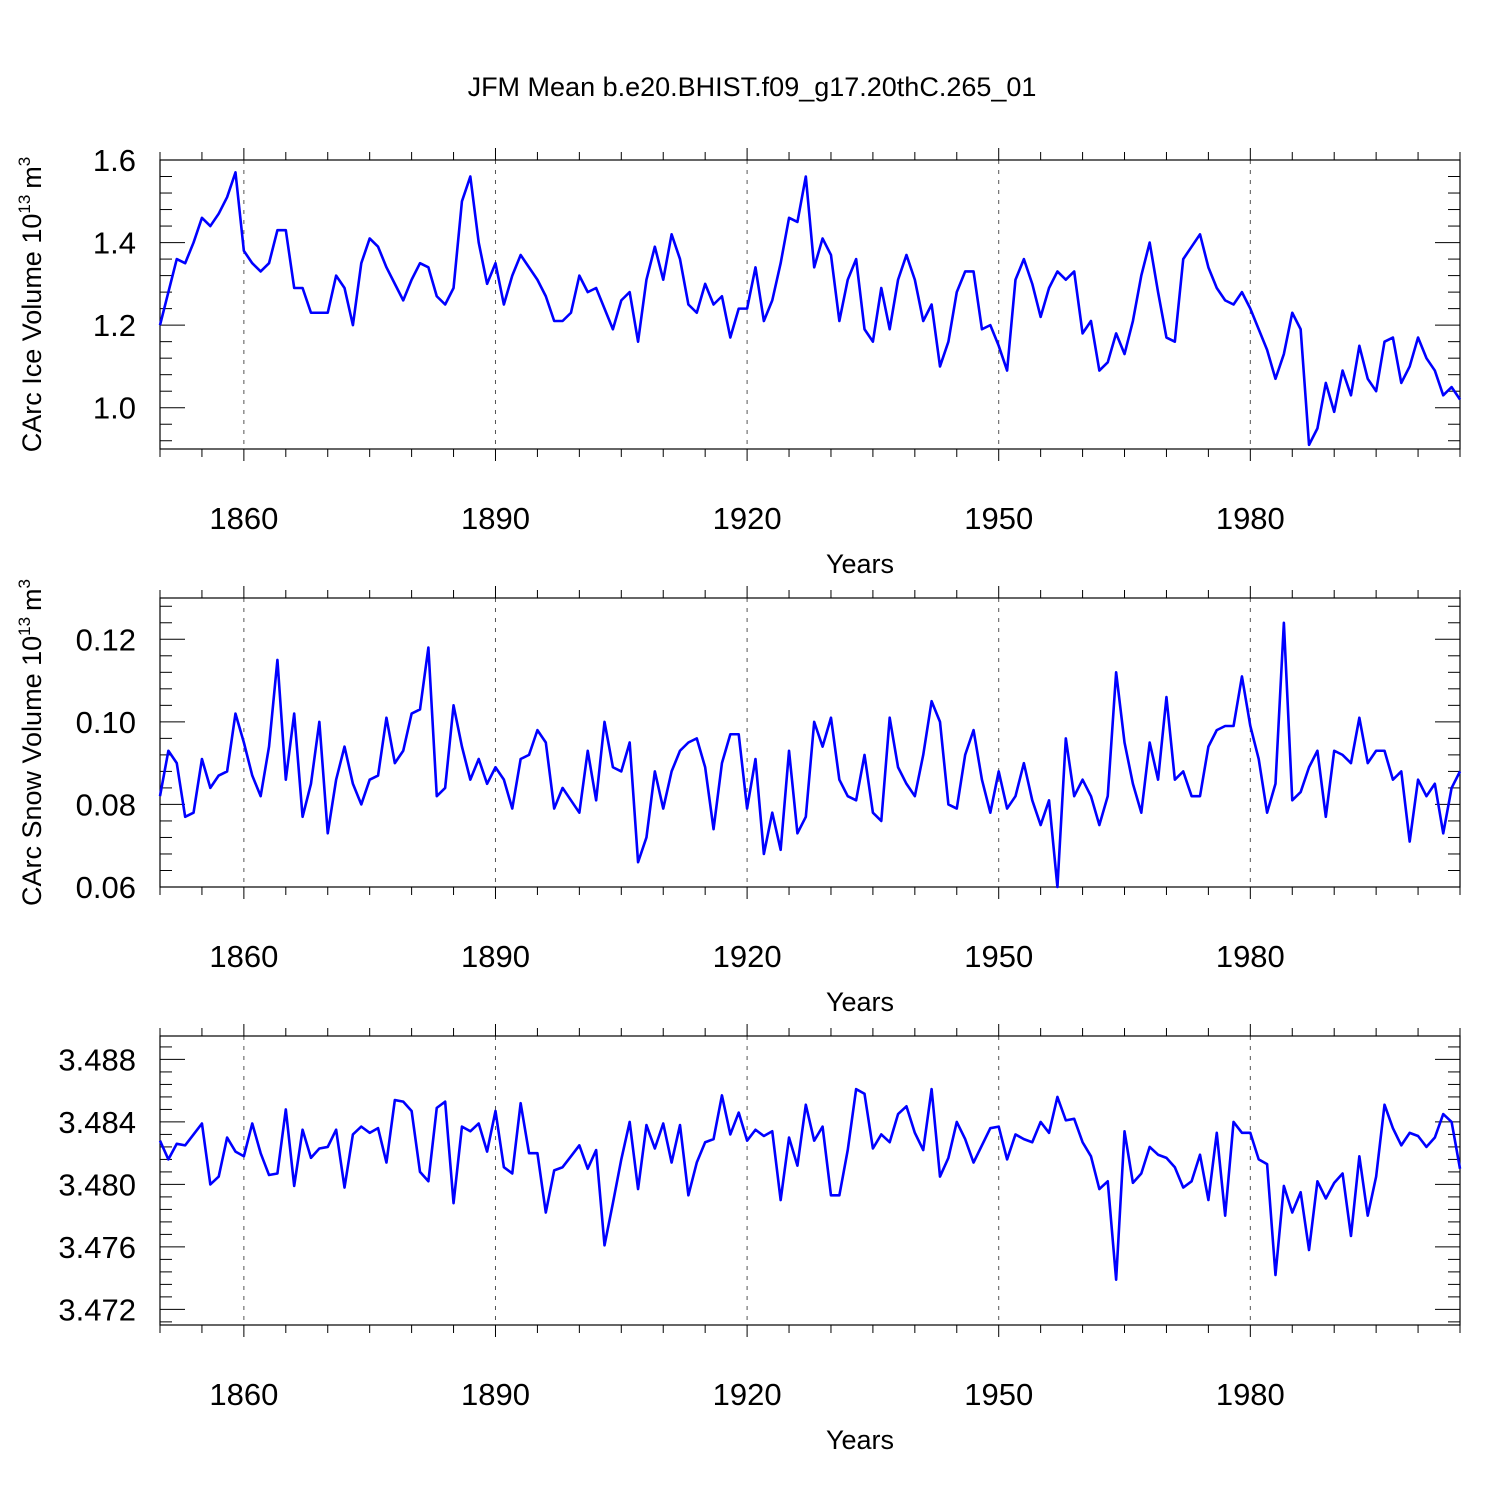  Describe the element at coordinates (114, 243) in the screenshot. I see `y-tick-label: 1.4` at that location.